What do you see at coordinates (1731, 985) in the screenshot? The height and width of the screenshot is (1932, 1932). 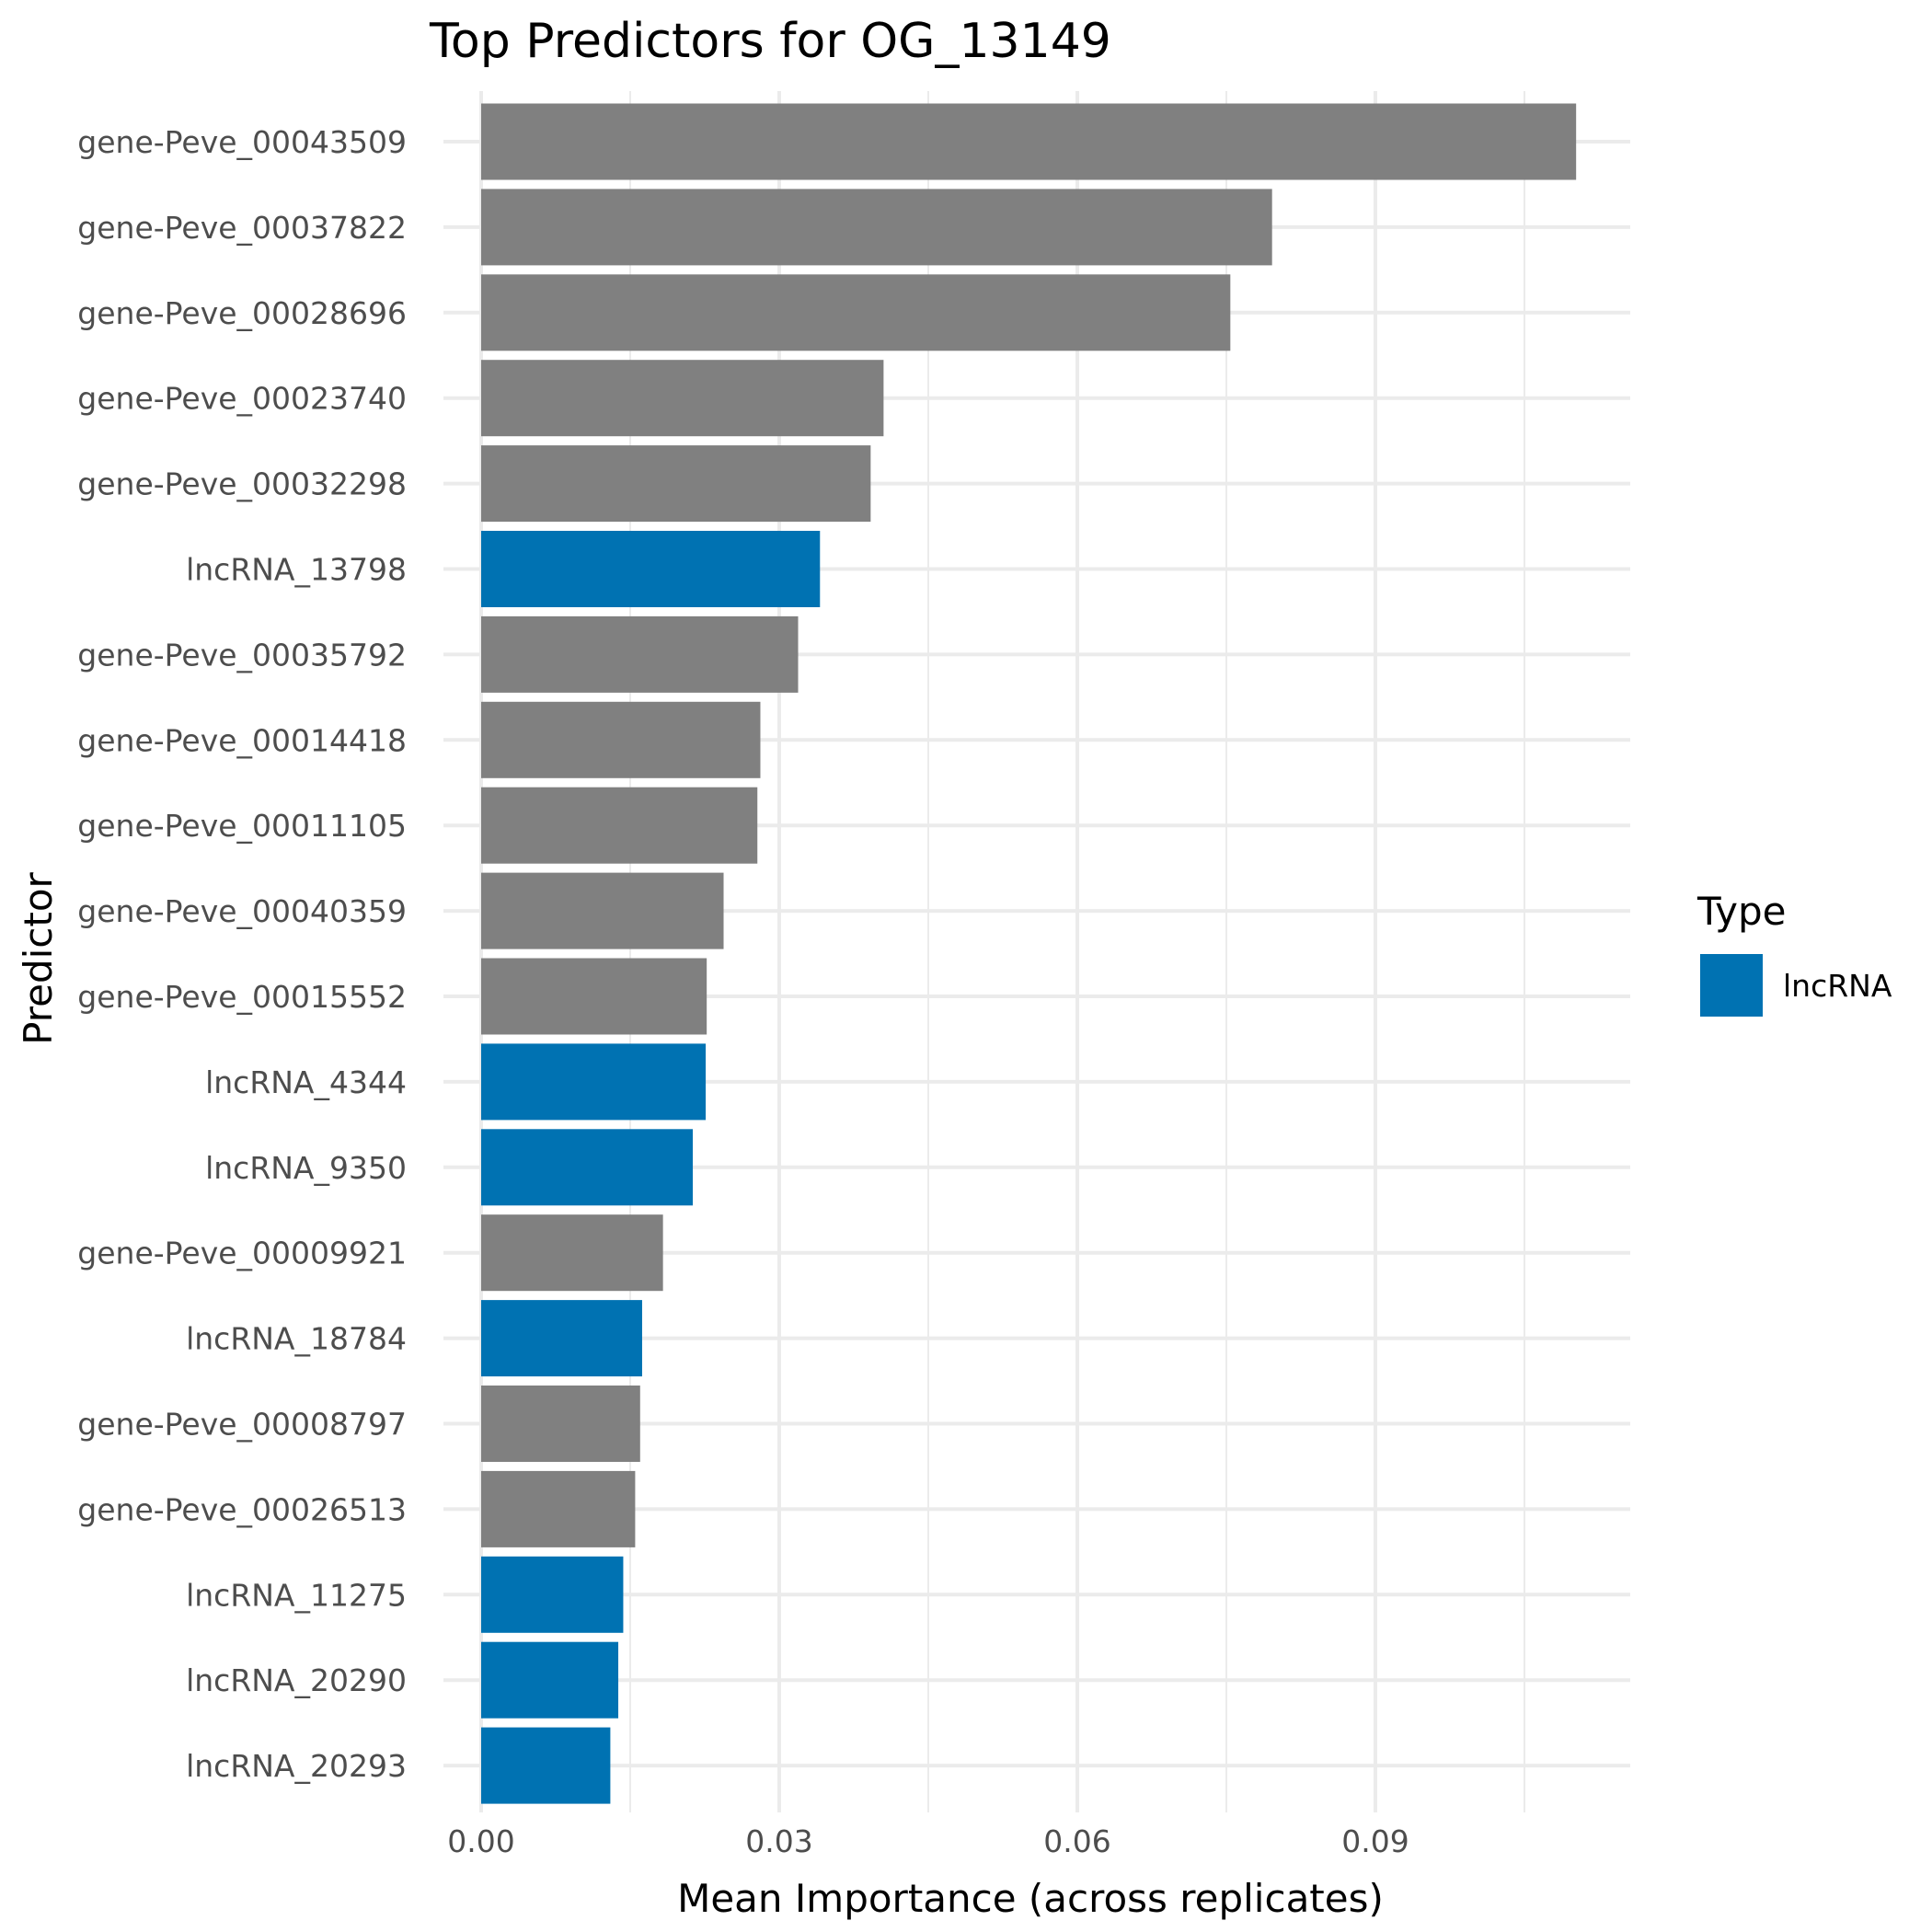 I see `legend-swatch-lncrna` at bounding box center [1731, 985].